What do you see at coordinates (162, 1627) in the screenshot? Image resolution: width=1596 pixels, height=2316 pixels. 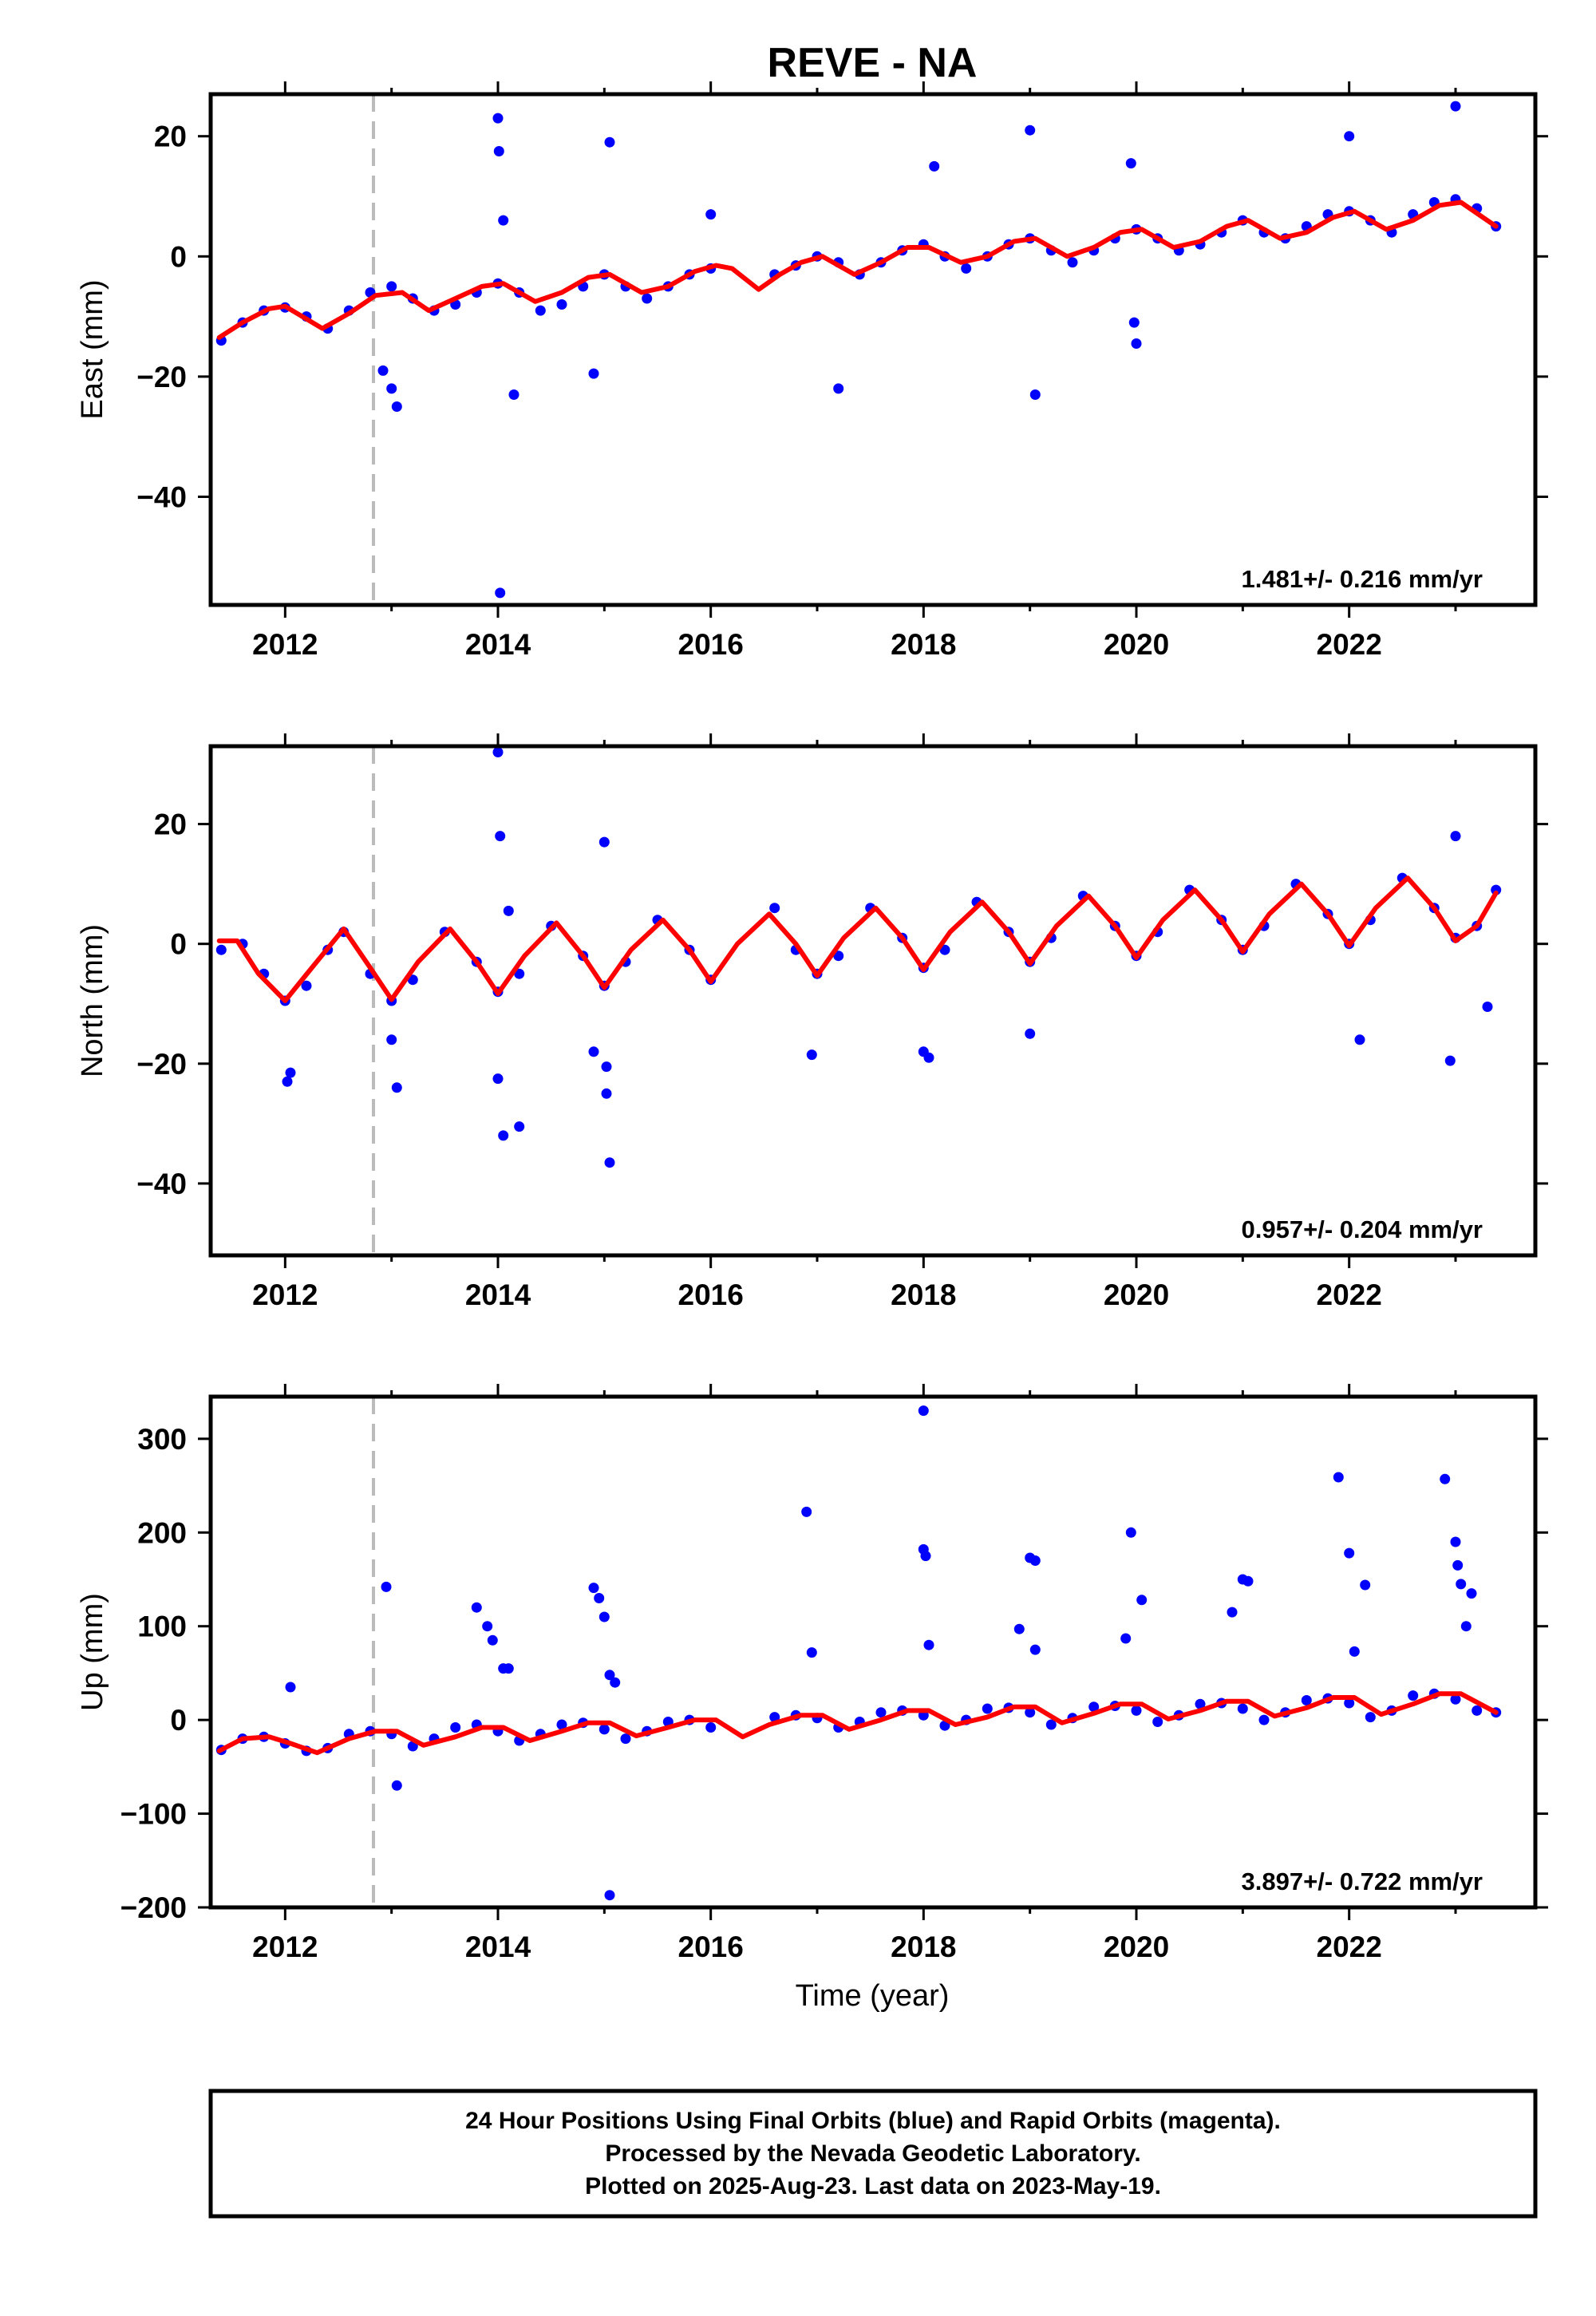 I see `up-y-tick-label: 100` at bounding box center [162, 1627].